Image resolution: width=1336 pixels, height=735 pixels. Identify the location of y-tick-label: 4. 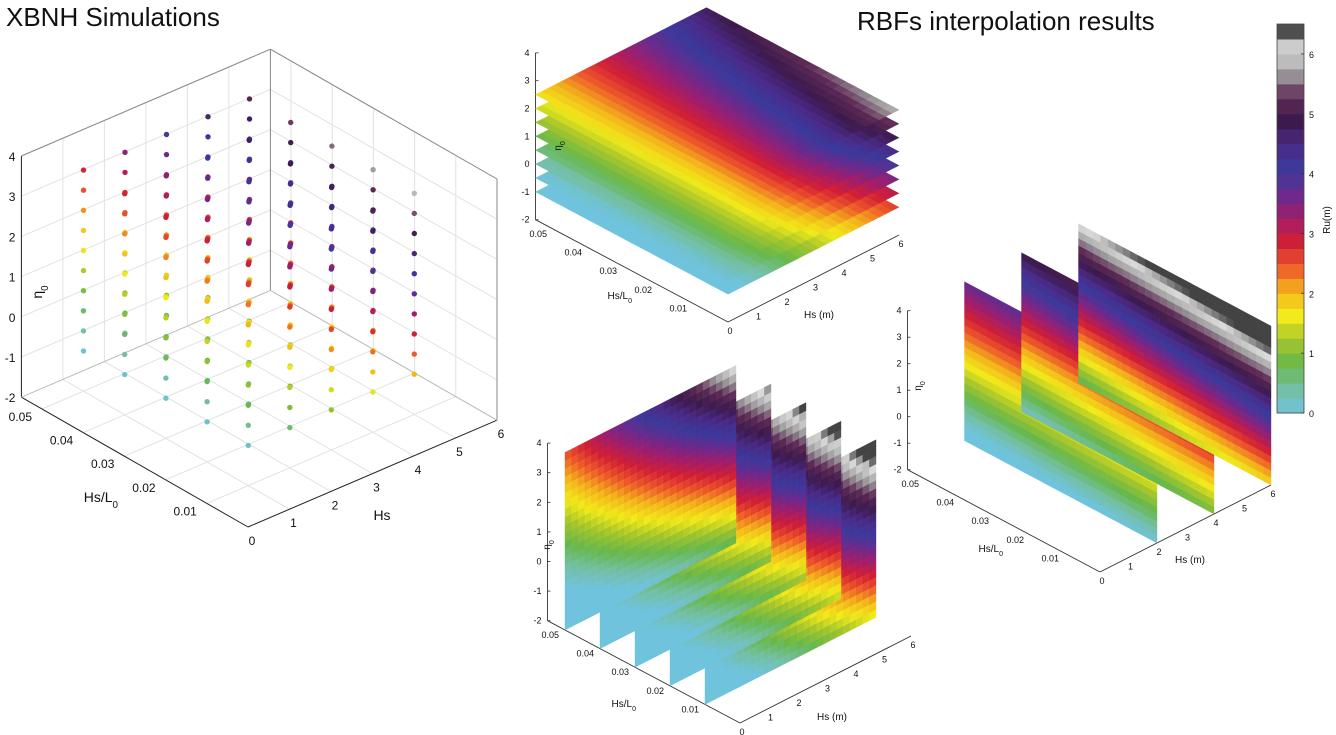
(843, 273).